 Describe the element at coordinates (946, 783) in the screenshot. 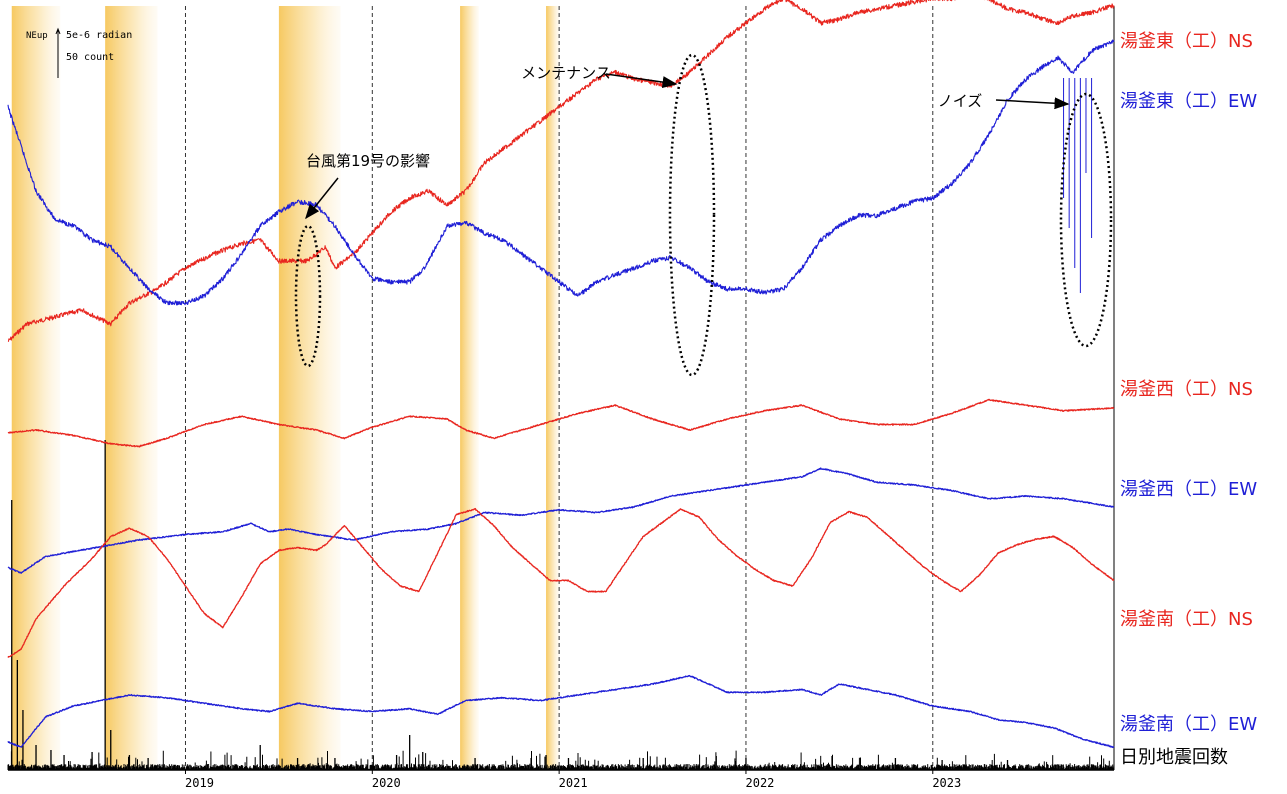

I see `x-tick-label-5: 2023` at that location.